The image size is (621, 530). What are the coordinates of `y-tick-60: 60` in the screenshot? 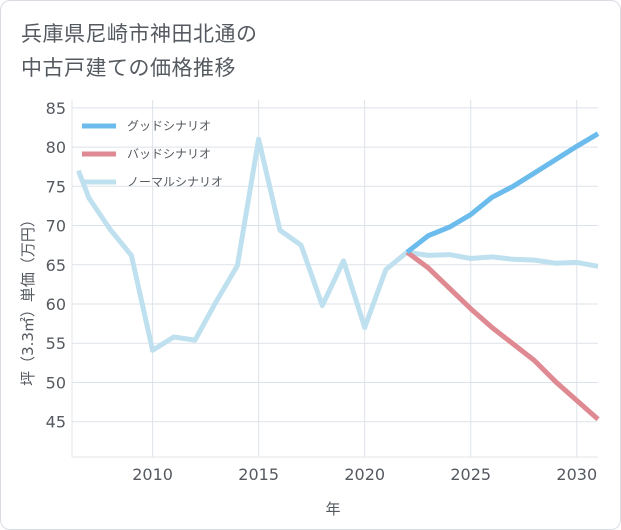 It's located at (56, 304).